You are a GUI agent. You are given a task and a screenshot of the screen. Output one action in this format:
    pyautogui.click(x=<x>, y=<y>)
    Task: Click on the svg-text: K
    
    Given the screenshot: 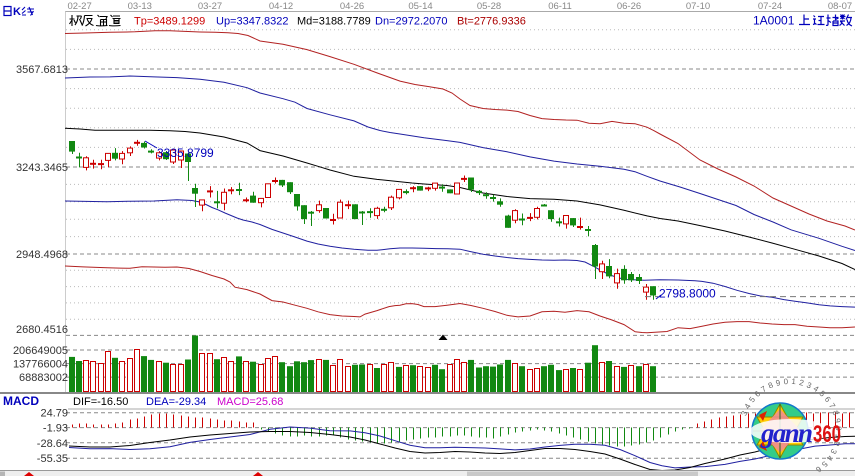 What is the action you would take?
    pyautogui.click(x=17, y=12)
    